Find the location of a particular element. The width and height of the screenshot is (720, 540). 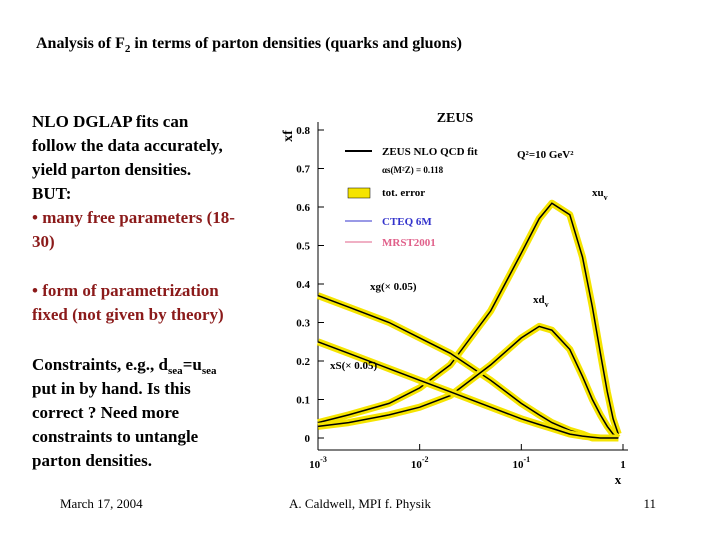

label-base: xu is located at coordinates (598, 193).